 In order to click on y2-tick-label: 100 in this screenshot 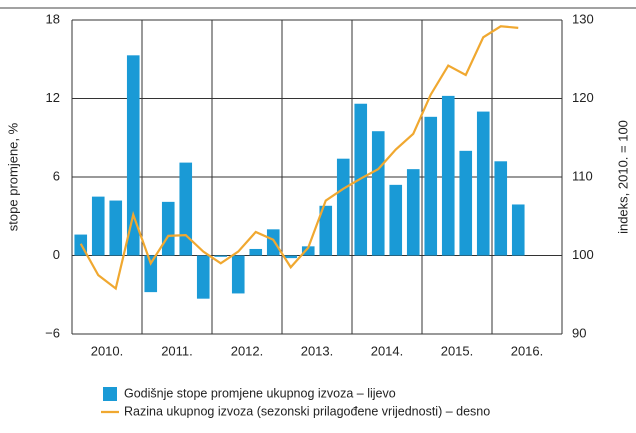, I will do `click(583, 254)`.